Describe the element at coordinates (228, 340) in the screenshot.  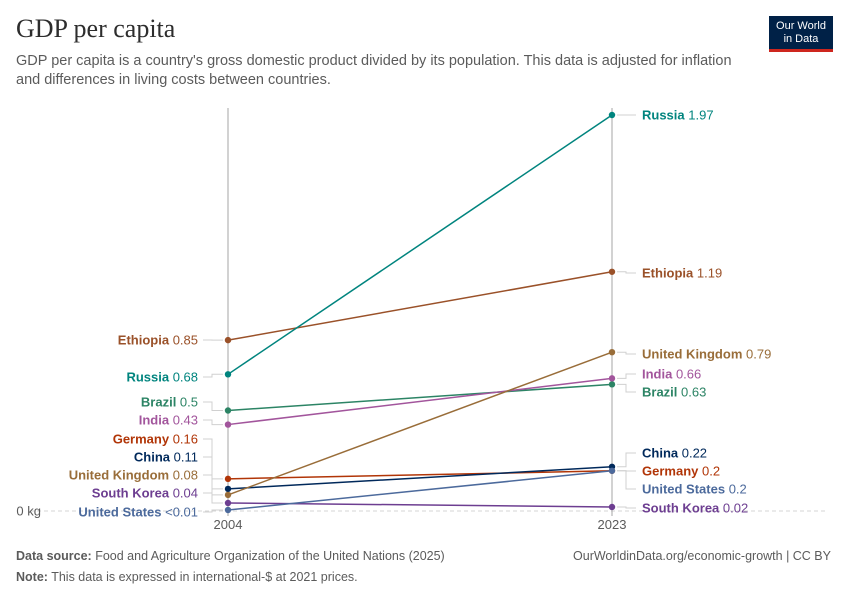
I see `point-start-ethiopia` at that location.